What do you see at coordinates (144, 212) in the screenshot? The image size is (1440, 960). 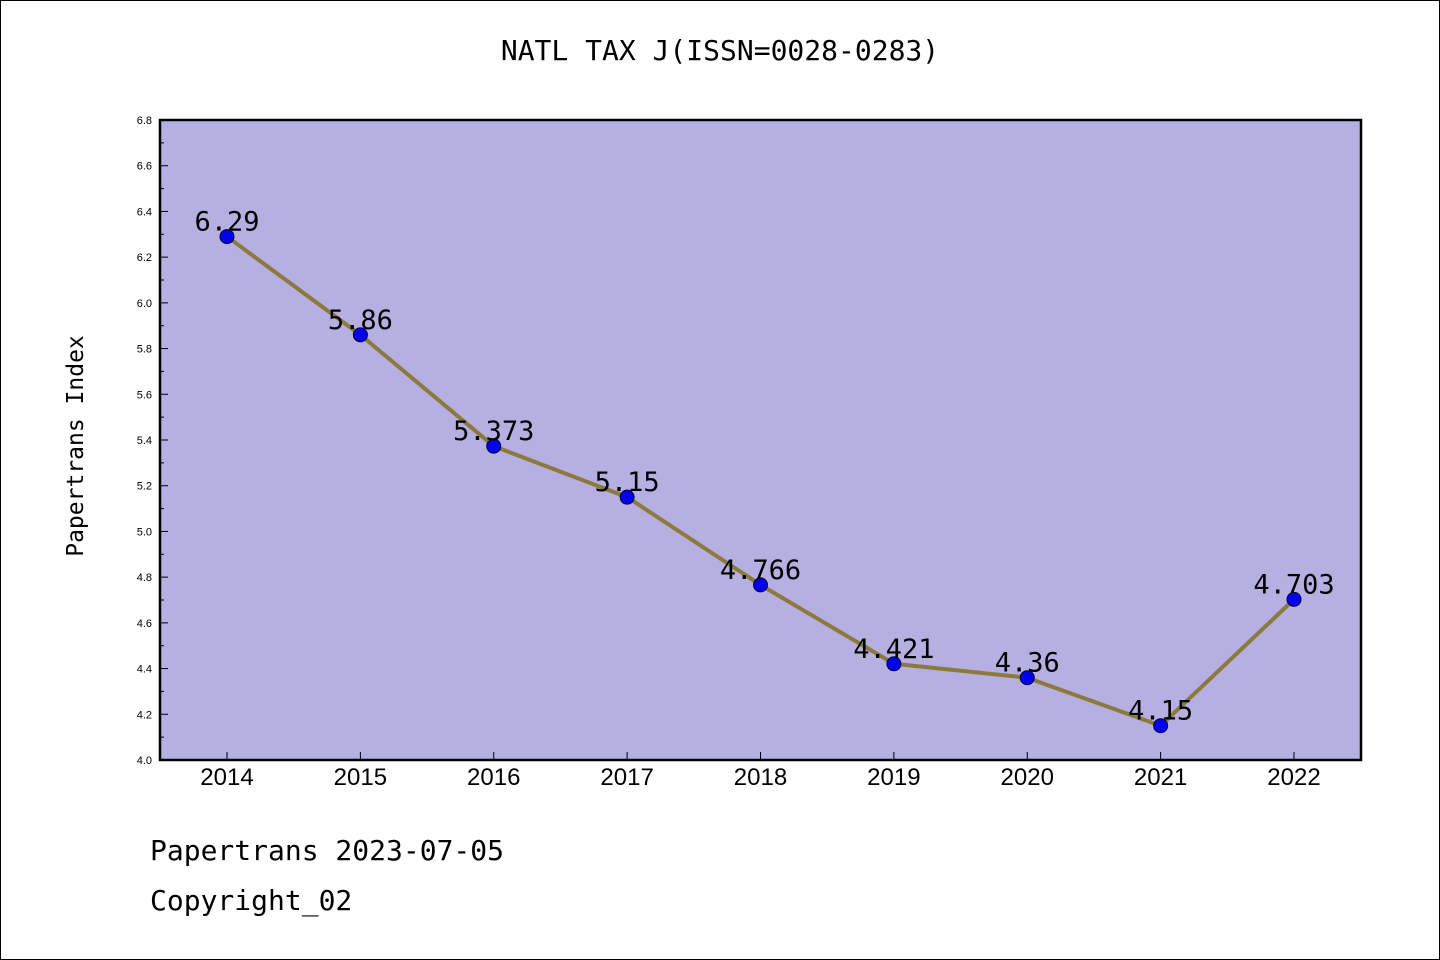 I see `y-tick-label: 6.4` at bounding box center [144, 212].